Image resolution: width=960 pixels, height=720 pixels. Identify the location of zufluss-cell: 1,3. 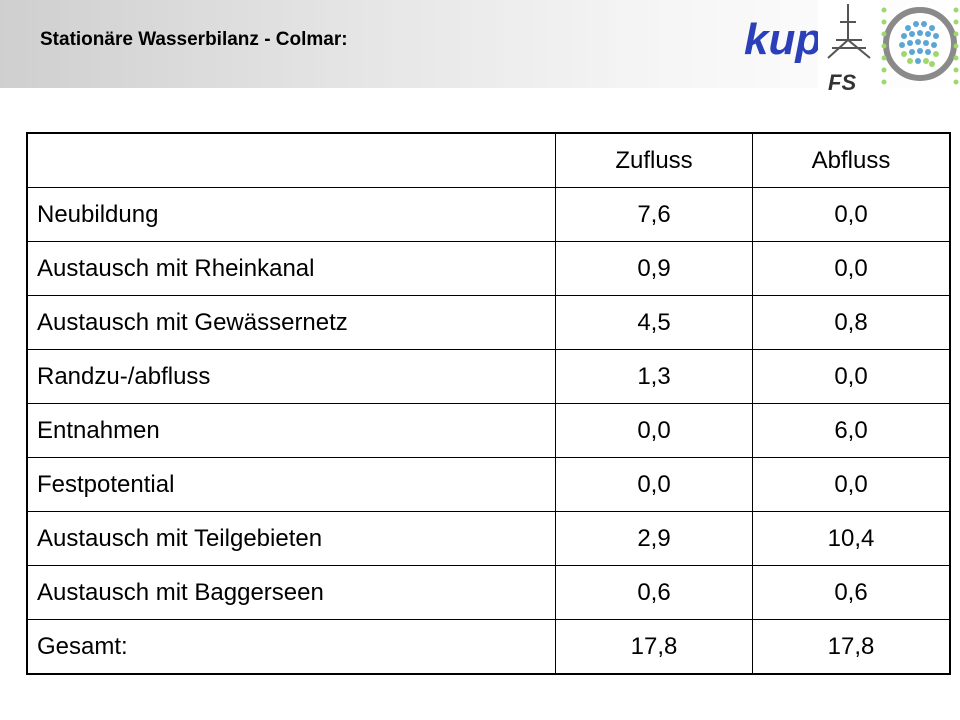
(654, 376).